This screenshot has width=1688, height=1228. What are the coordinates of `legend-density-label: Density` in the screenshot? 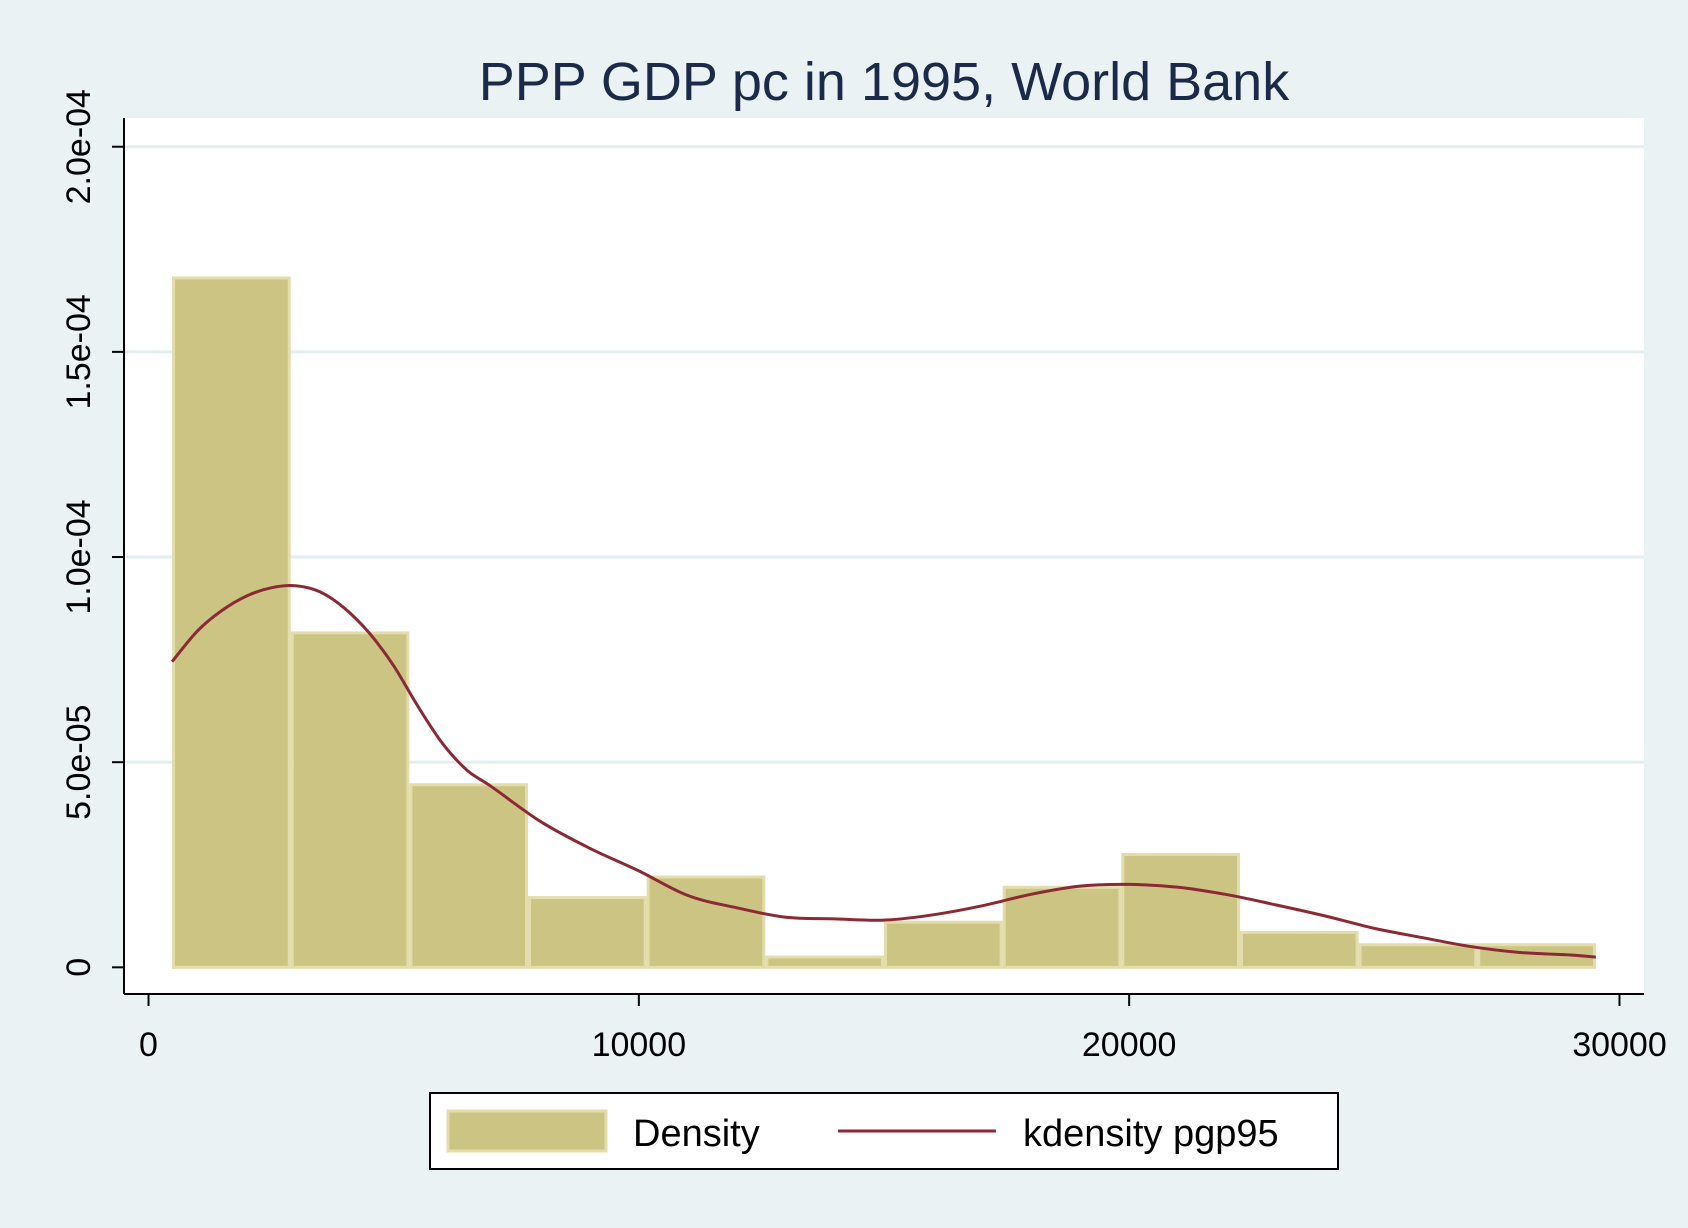 It's located at (696, 1134).